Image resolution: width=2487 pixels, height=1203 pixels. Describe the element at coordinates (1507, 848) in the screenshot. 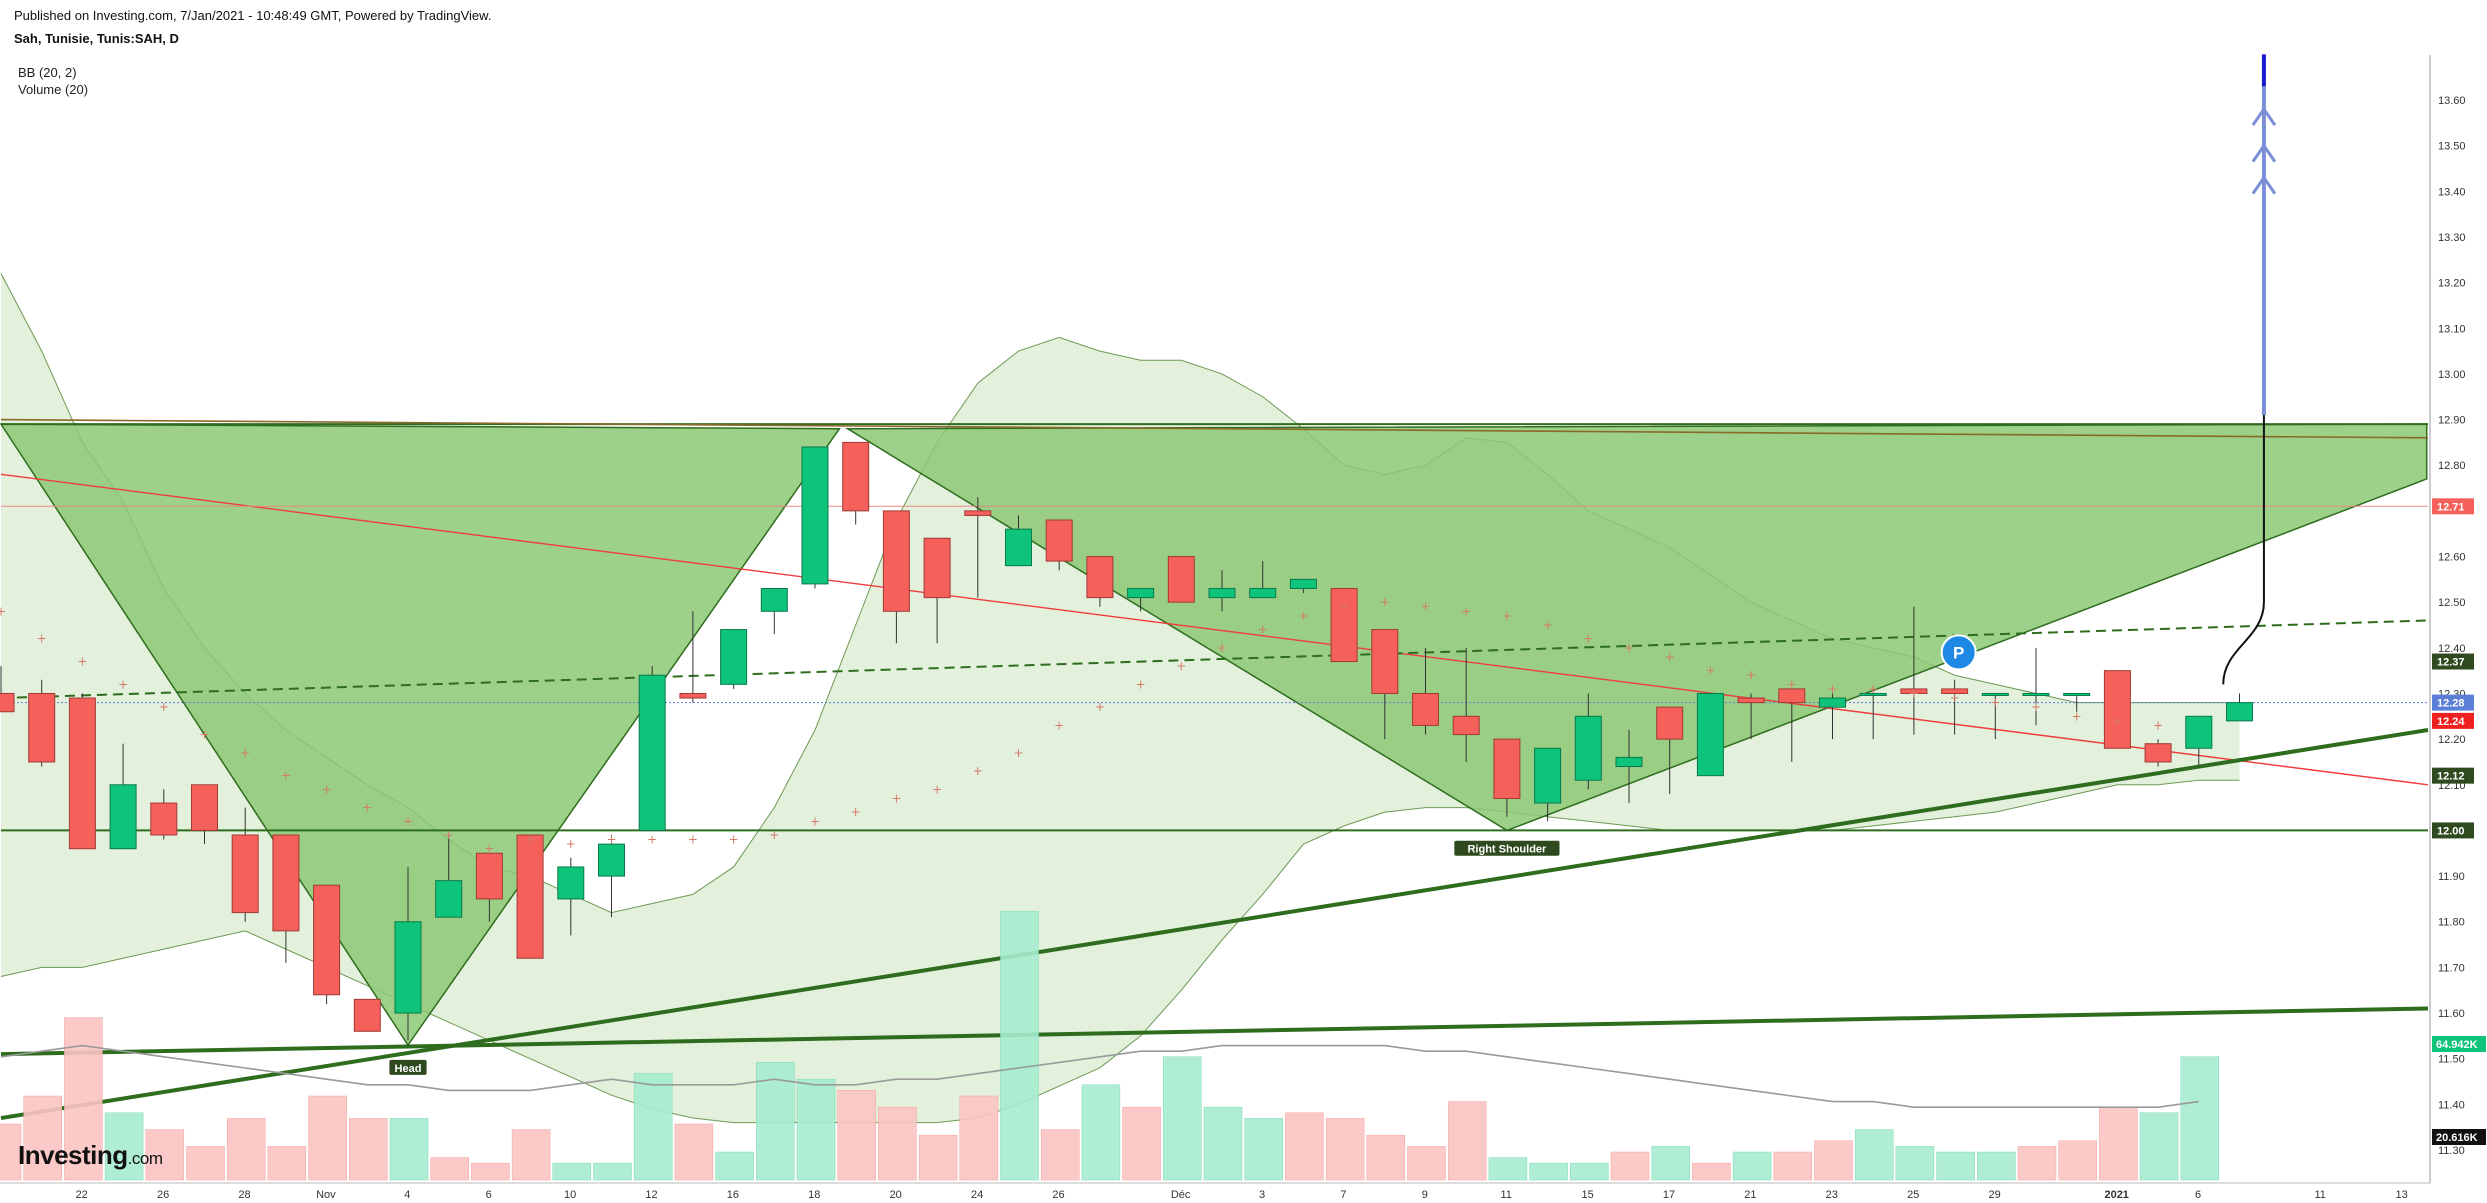

I see `annotation-box` at that location.